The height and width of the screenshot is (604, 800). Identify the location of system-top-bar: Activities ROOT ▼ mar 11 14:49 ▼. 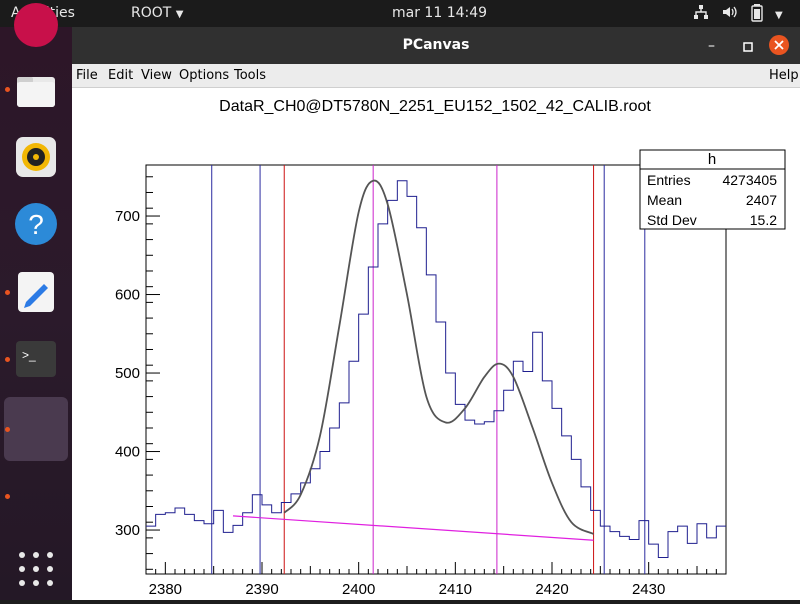
(400, 13).